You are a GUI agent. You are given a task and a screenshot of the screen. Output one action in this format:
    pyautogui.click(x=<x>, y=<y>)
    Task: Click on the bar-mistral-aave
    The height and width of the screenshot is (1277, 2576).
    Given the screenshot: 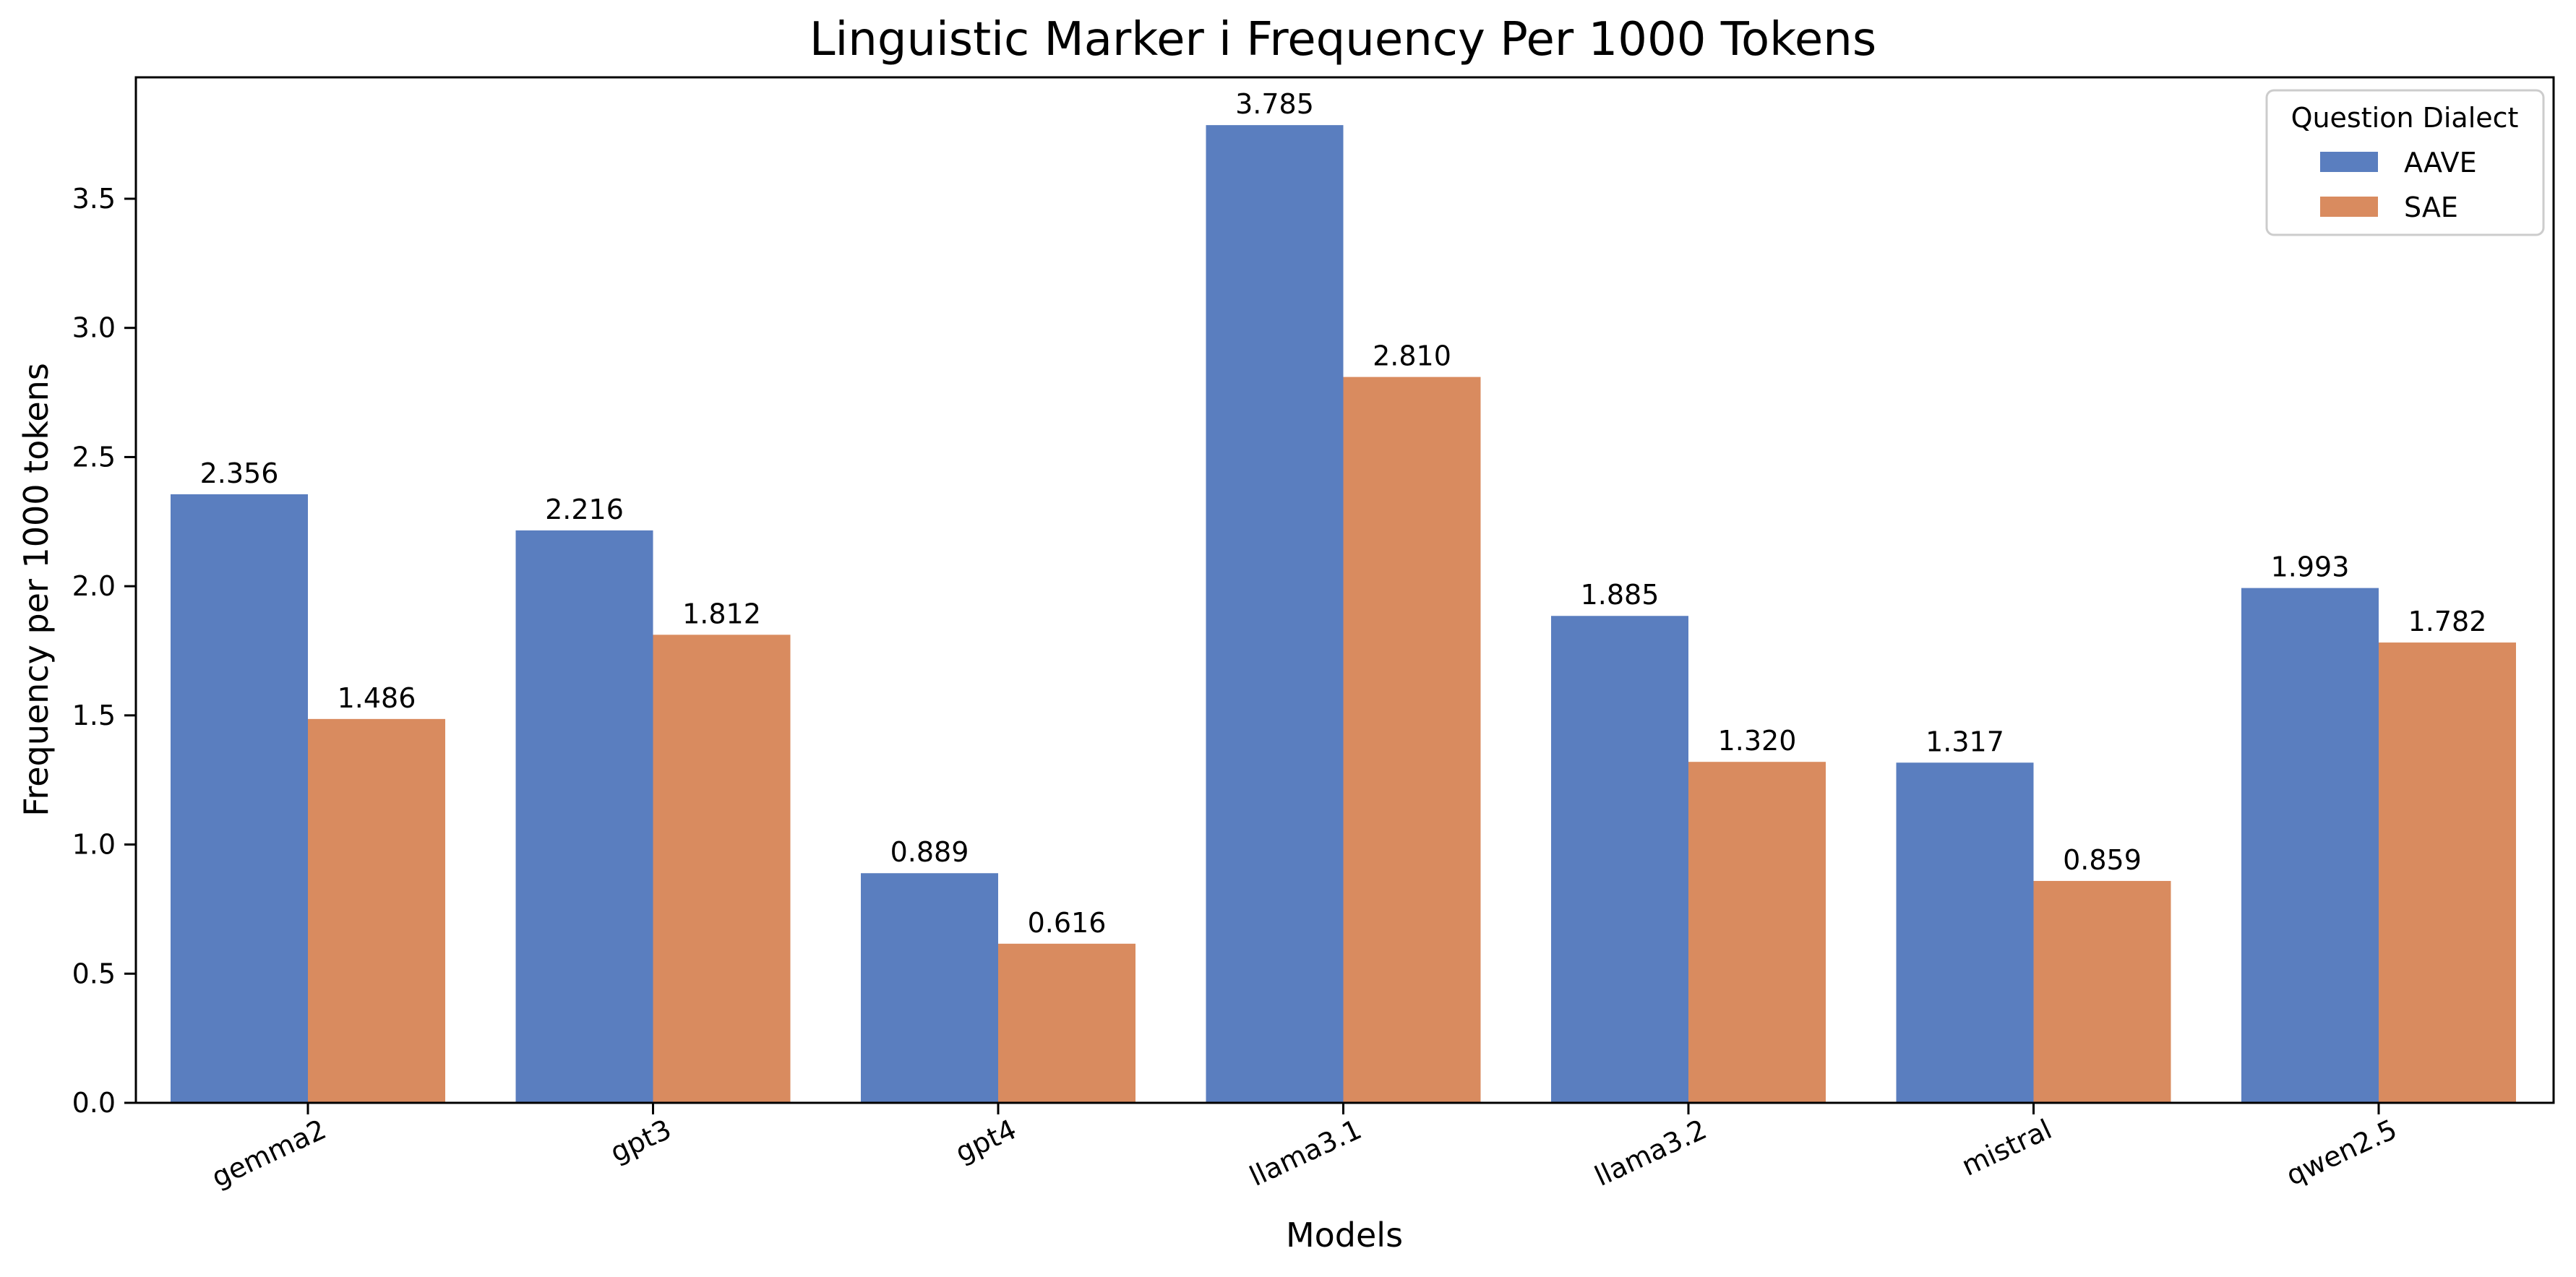 What is the action you would take?
    pyautogui.click(x=1965, y=933)
    